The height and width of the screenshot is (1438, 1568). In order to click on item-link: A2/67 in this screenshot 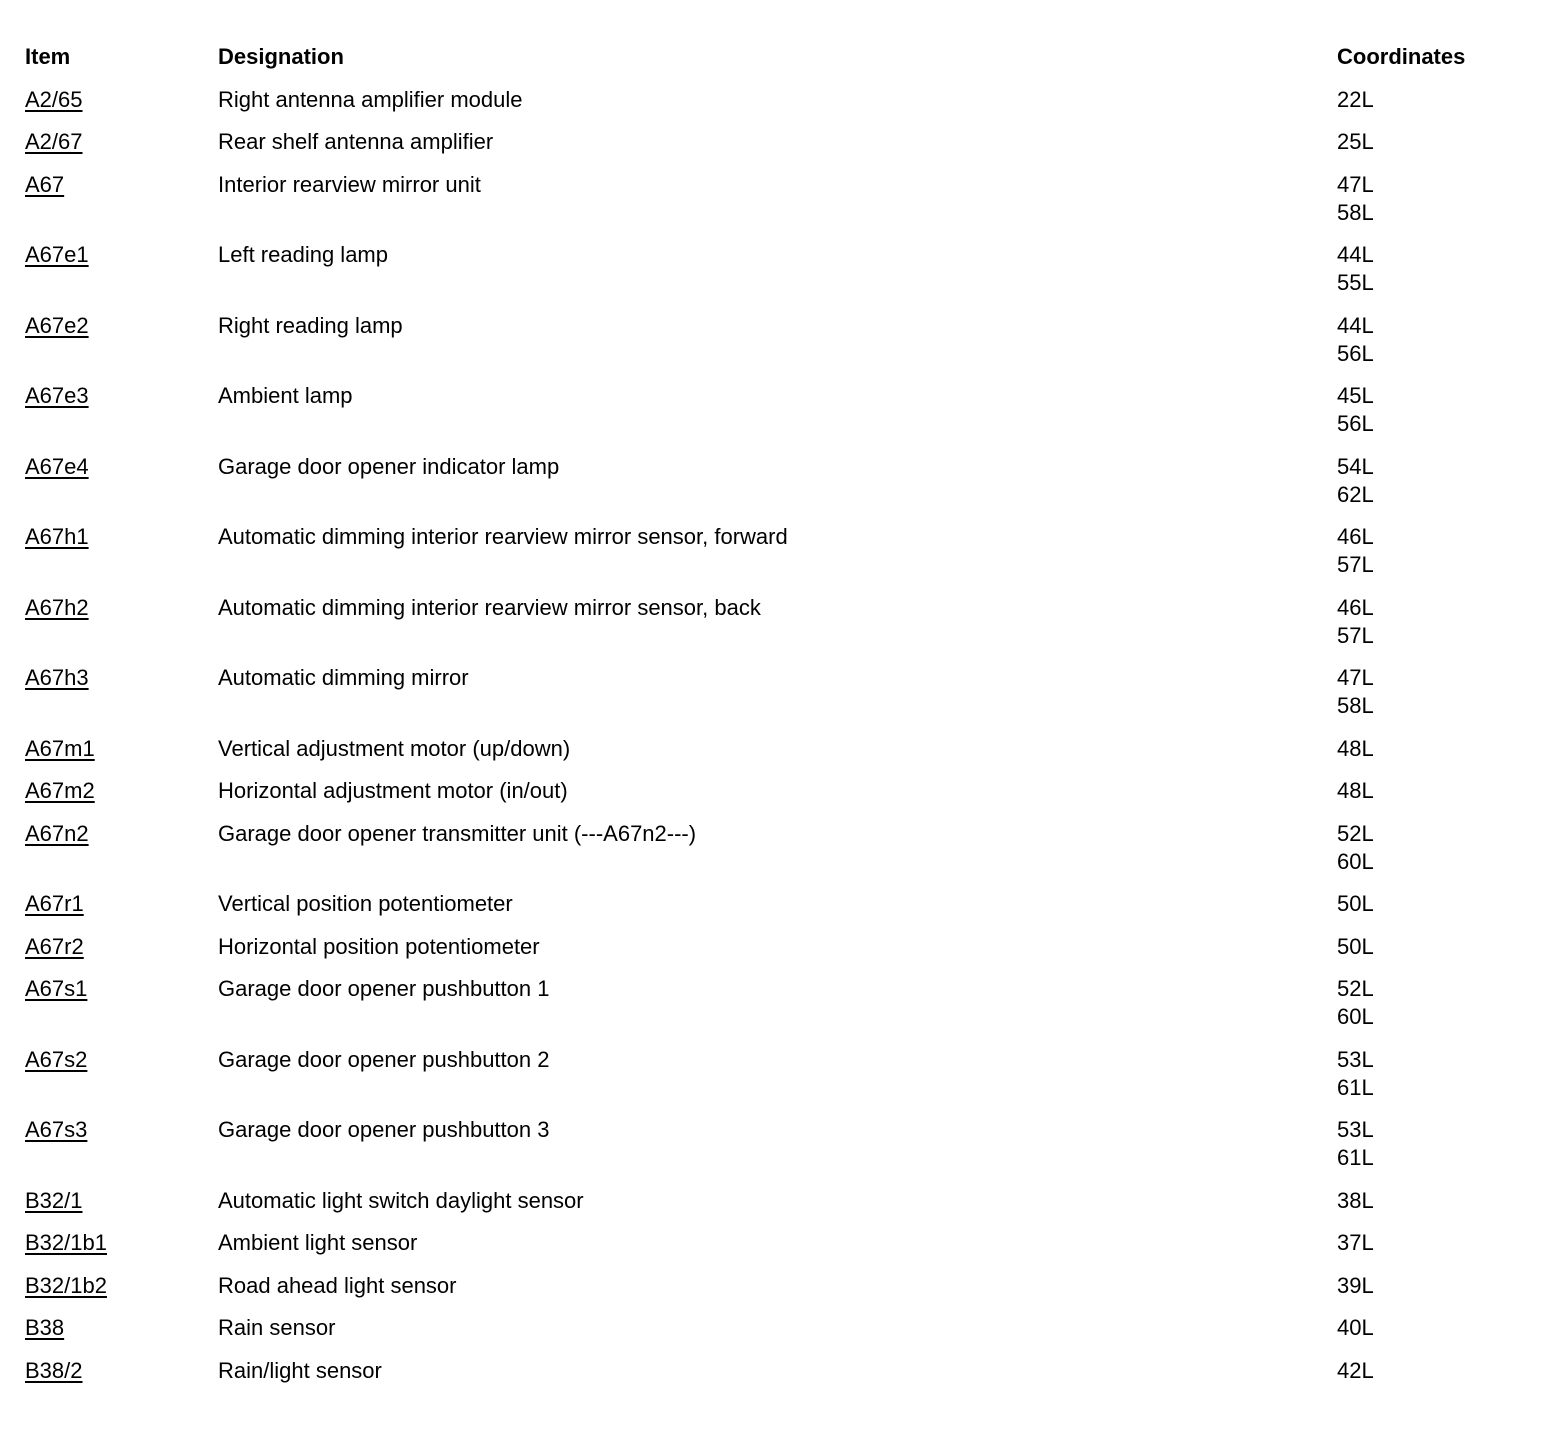, I will do `click(54, 141)`.